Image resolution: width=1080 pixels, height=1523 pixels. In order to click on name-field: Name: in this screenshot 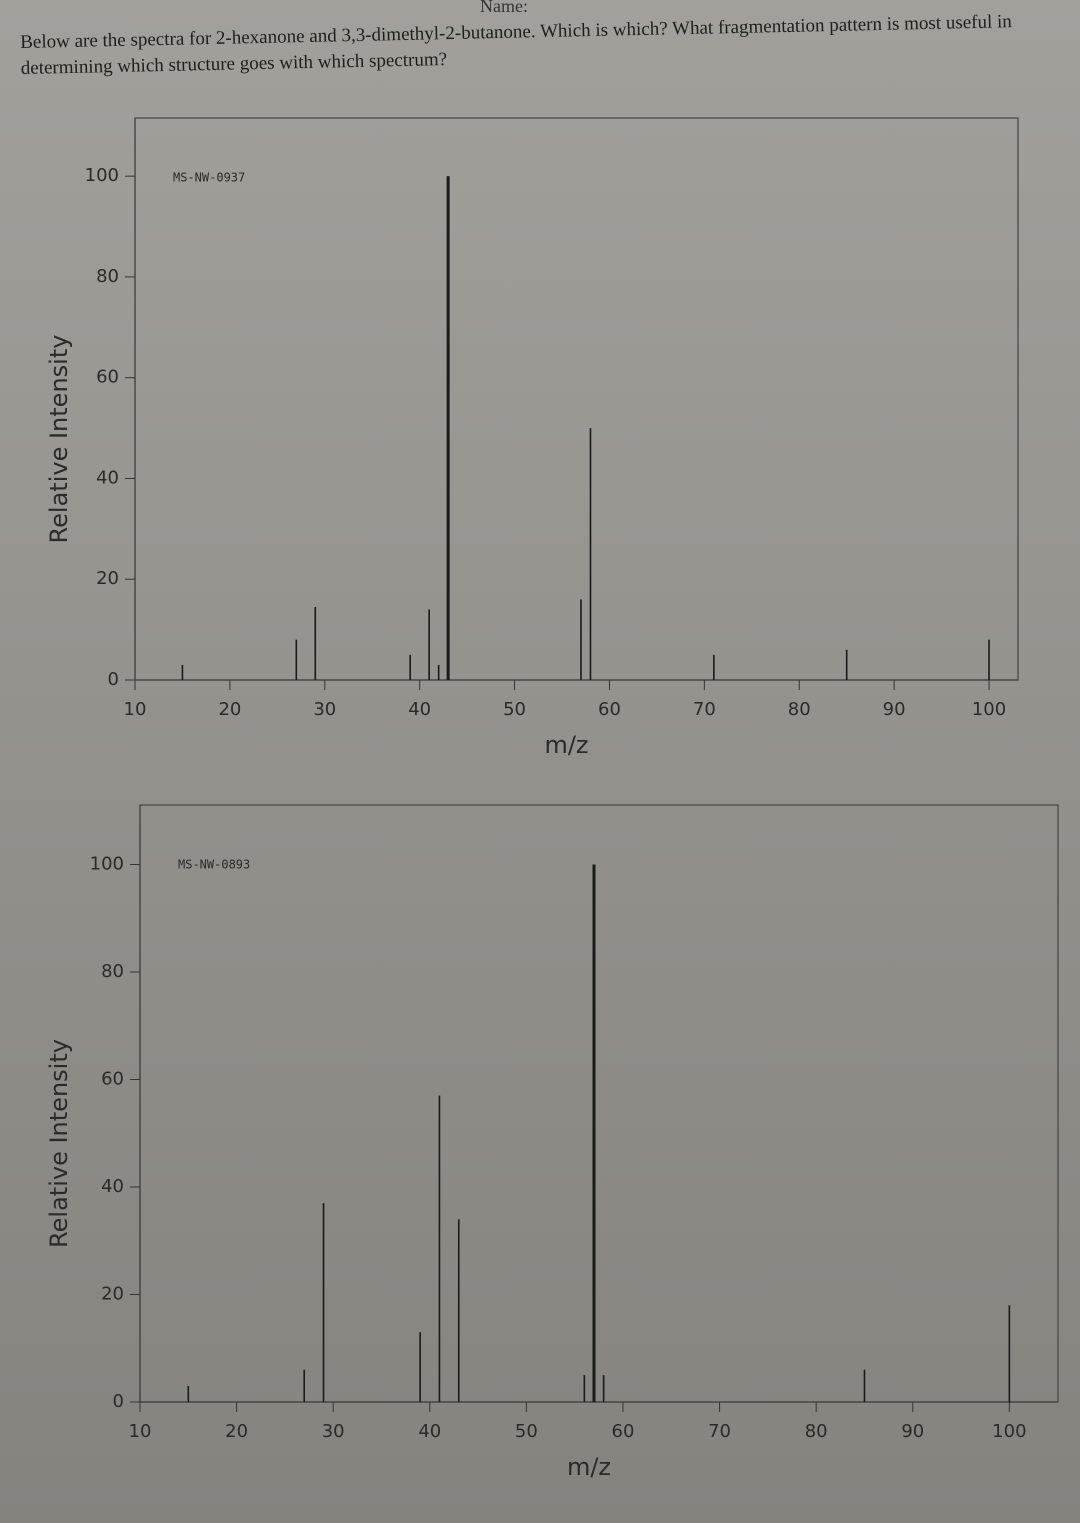, I will do `click(504, 8)`.